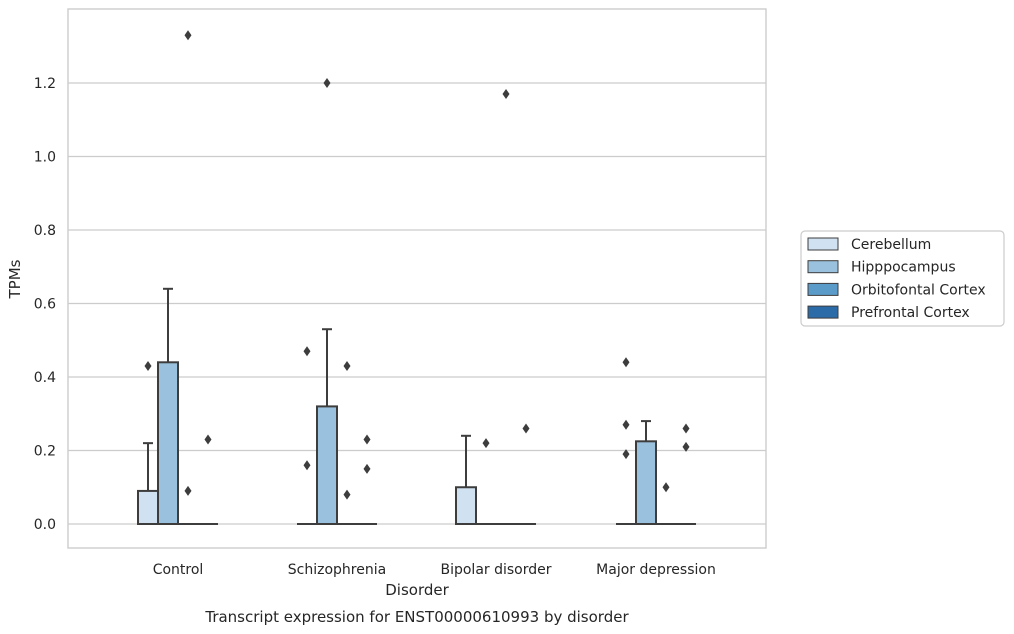 This screenshot has width=1014, height=634. Describe the element at coordinates (45, 231) in the screenshot. I see `y-tick-label: 0.8` at that location.